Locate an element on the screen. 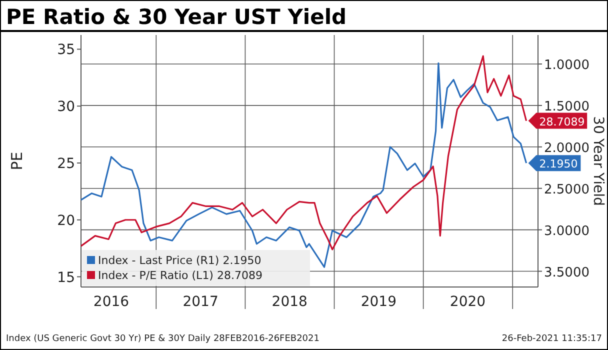  y-tick-label: 20 is located at coordinates (66, 220).